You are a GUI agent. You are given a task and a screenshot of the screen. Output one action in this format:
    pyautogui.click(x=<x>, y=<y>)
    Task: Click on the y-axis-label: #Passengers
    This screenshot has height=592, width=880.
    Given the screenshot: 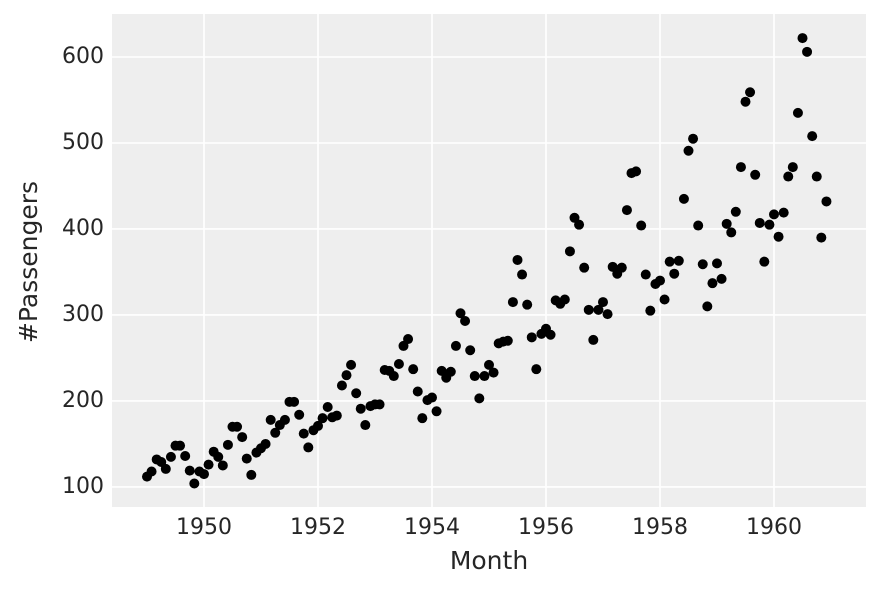 What is the action you would take?
    pyautogui.click(x=28, y=262)
    